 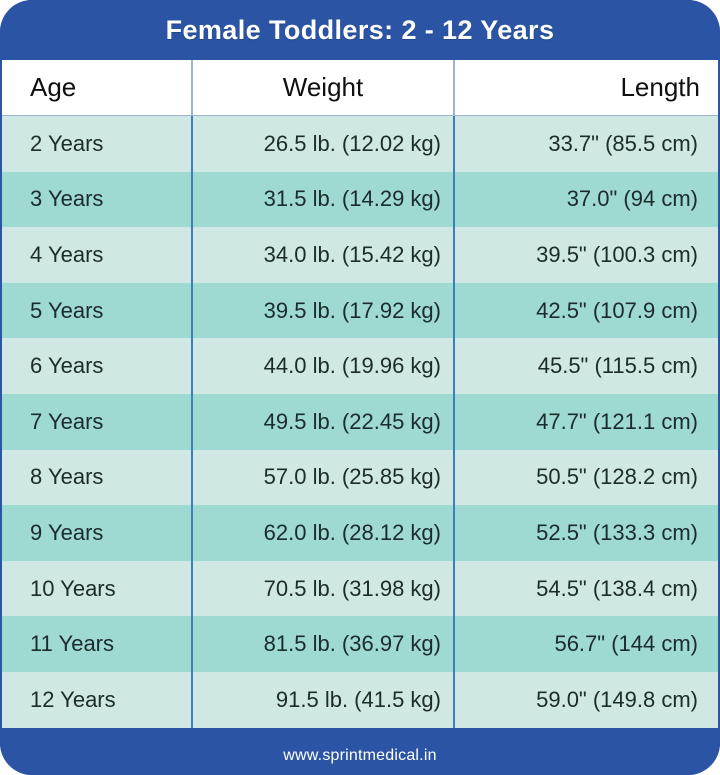 What do you see at coordinates (97, 477) in the screenshot?
I see `cell-age: 8 Years` at bounding box center [97, 477].